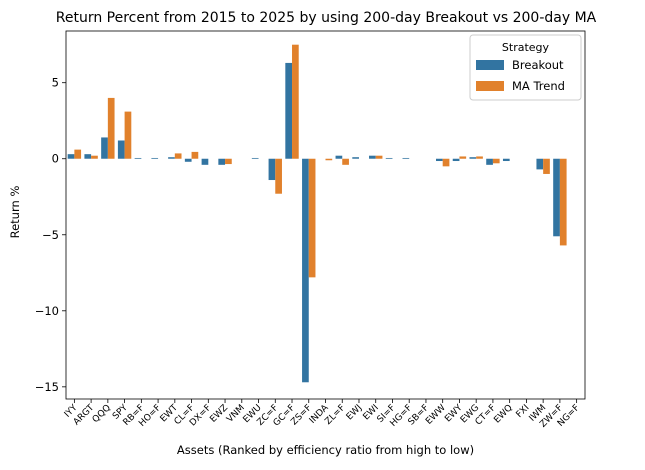 This screenshot has height=470, width=645. I want to click on bar-ma-trend-zl-f, so click(345, 161).